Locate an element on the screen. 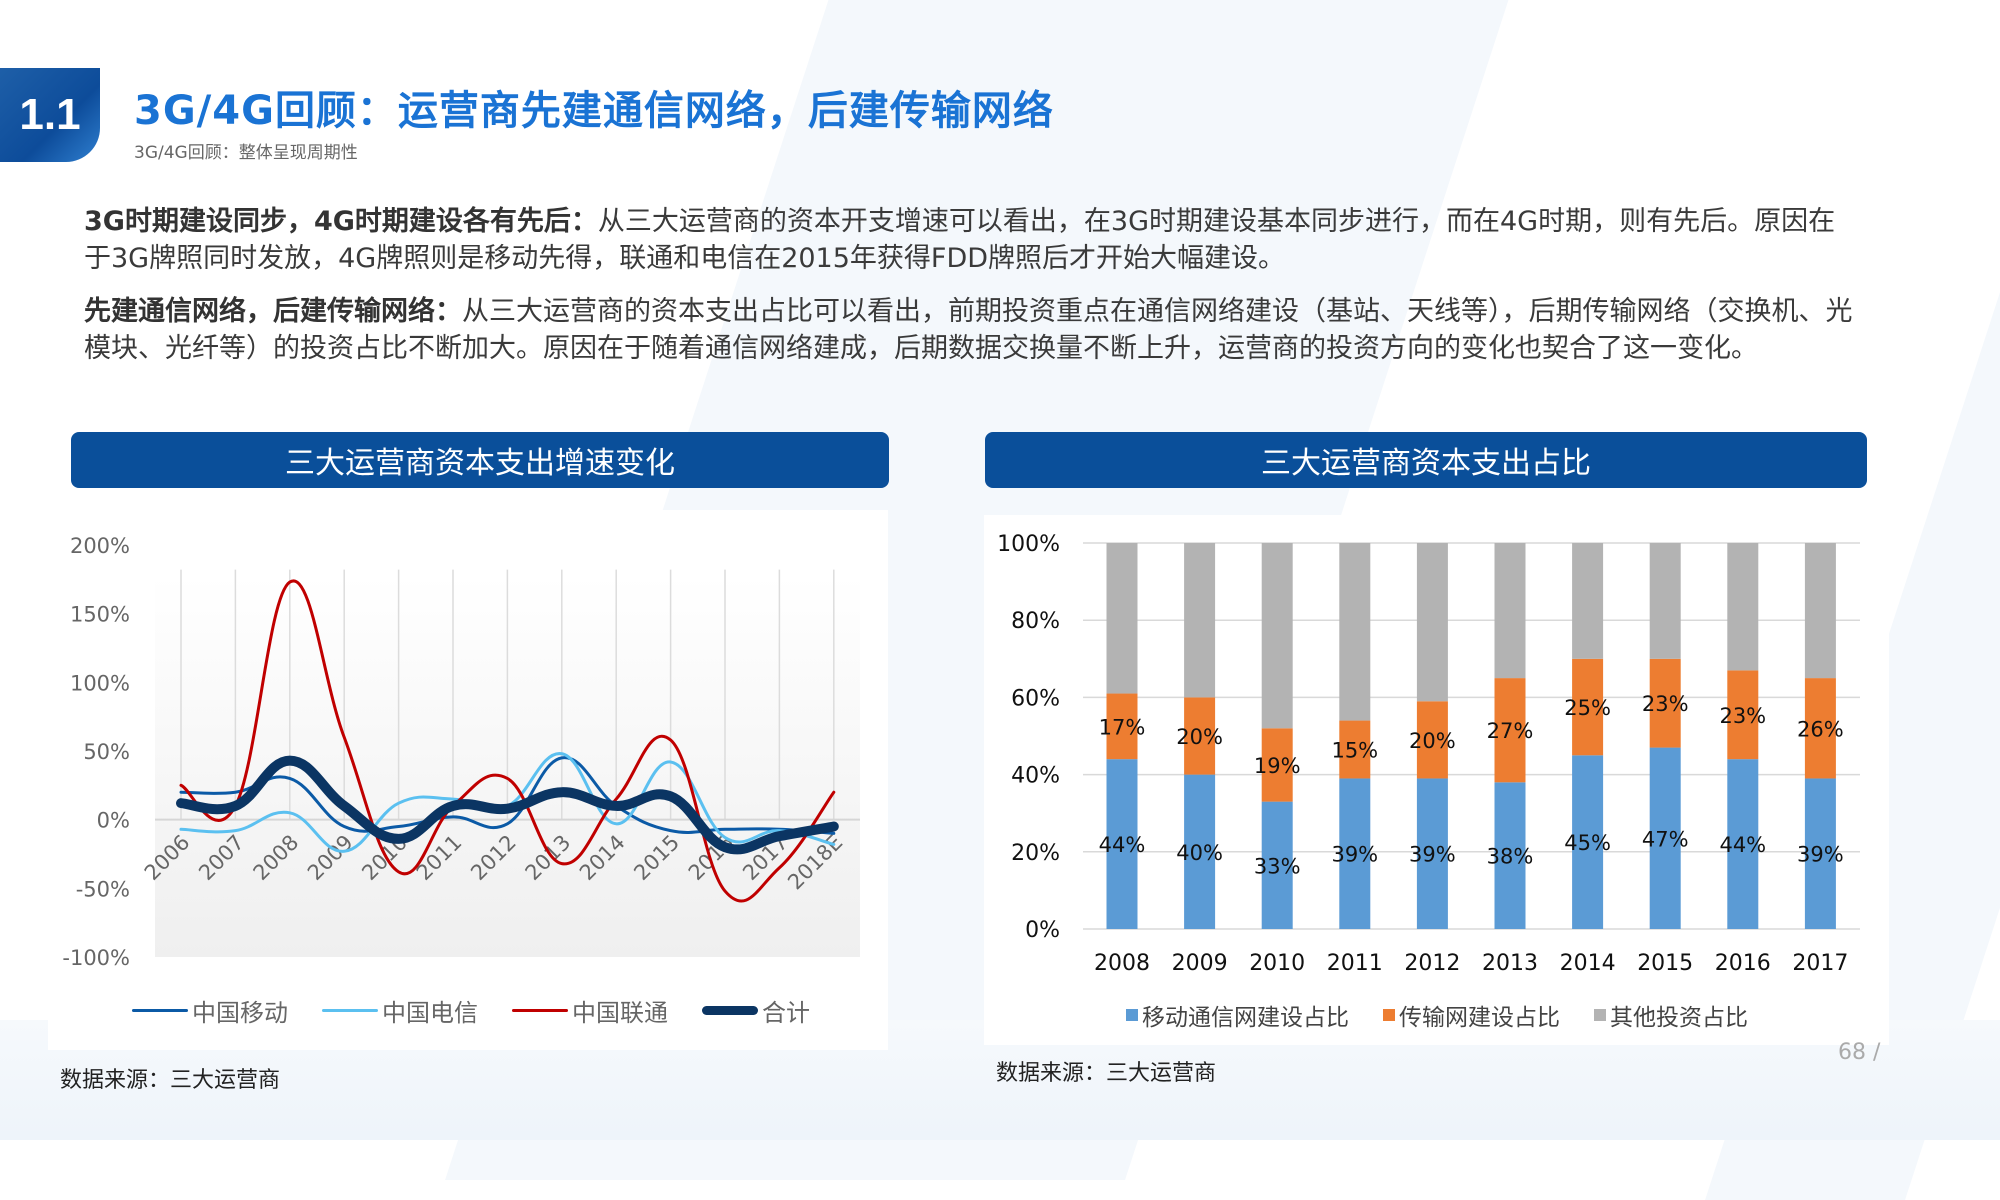 This screenshot has height=1200, width=2000. data-label: 33% is located at coordinates (1277, 866).